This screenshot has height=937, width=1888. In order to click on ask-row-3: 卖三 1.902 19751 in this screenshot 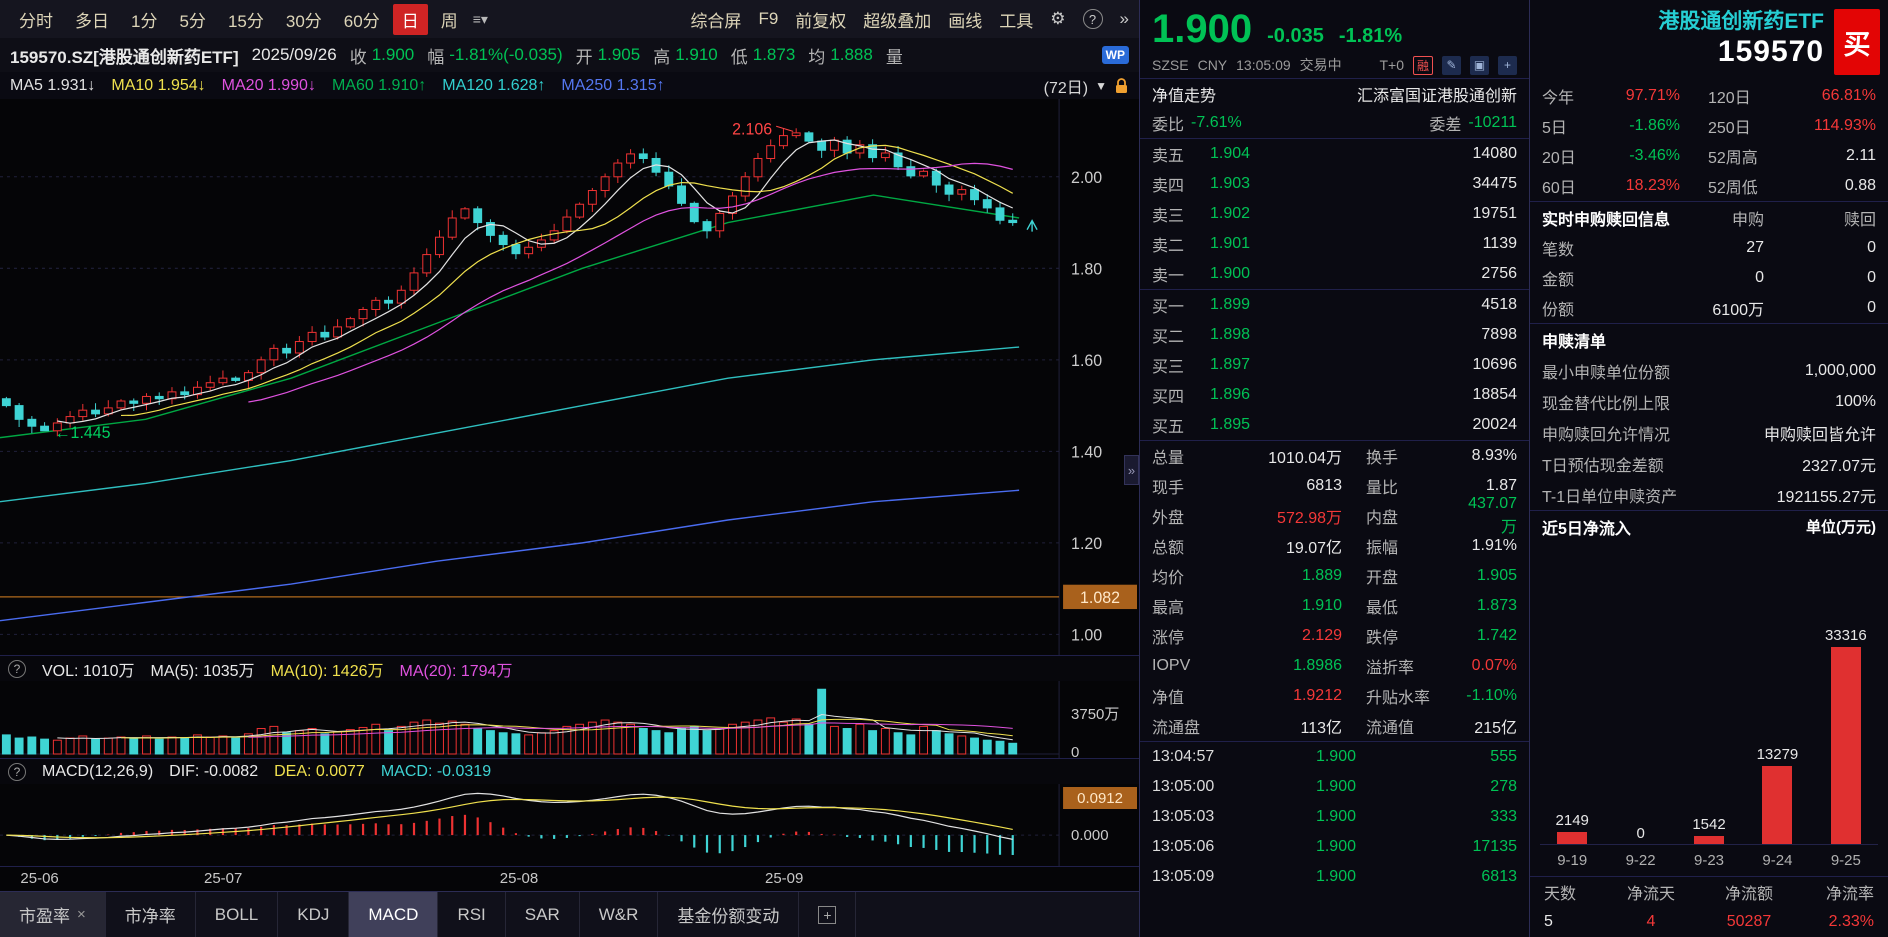, I will do `click(1334, 215)`.